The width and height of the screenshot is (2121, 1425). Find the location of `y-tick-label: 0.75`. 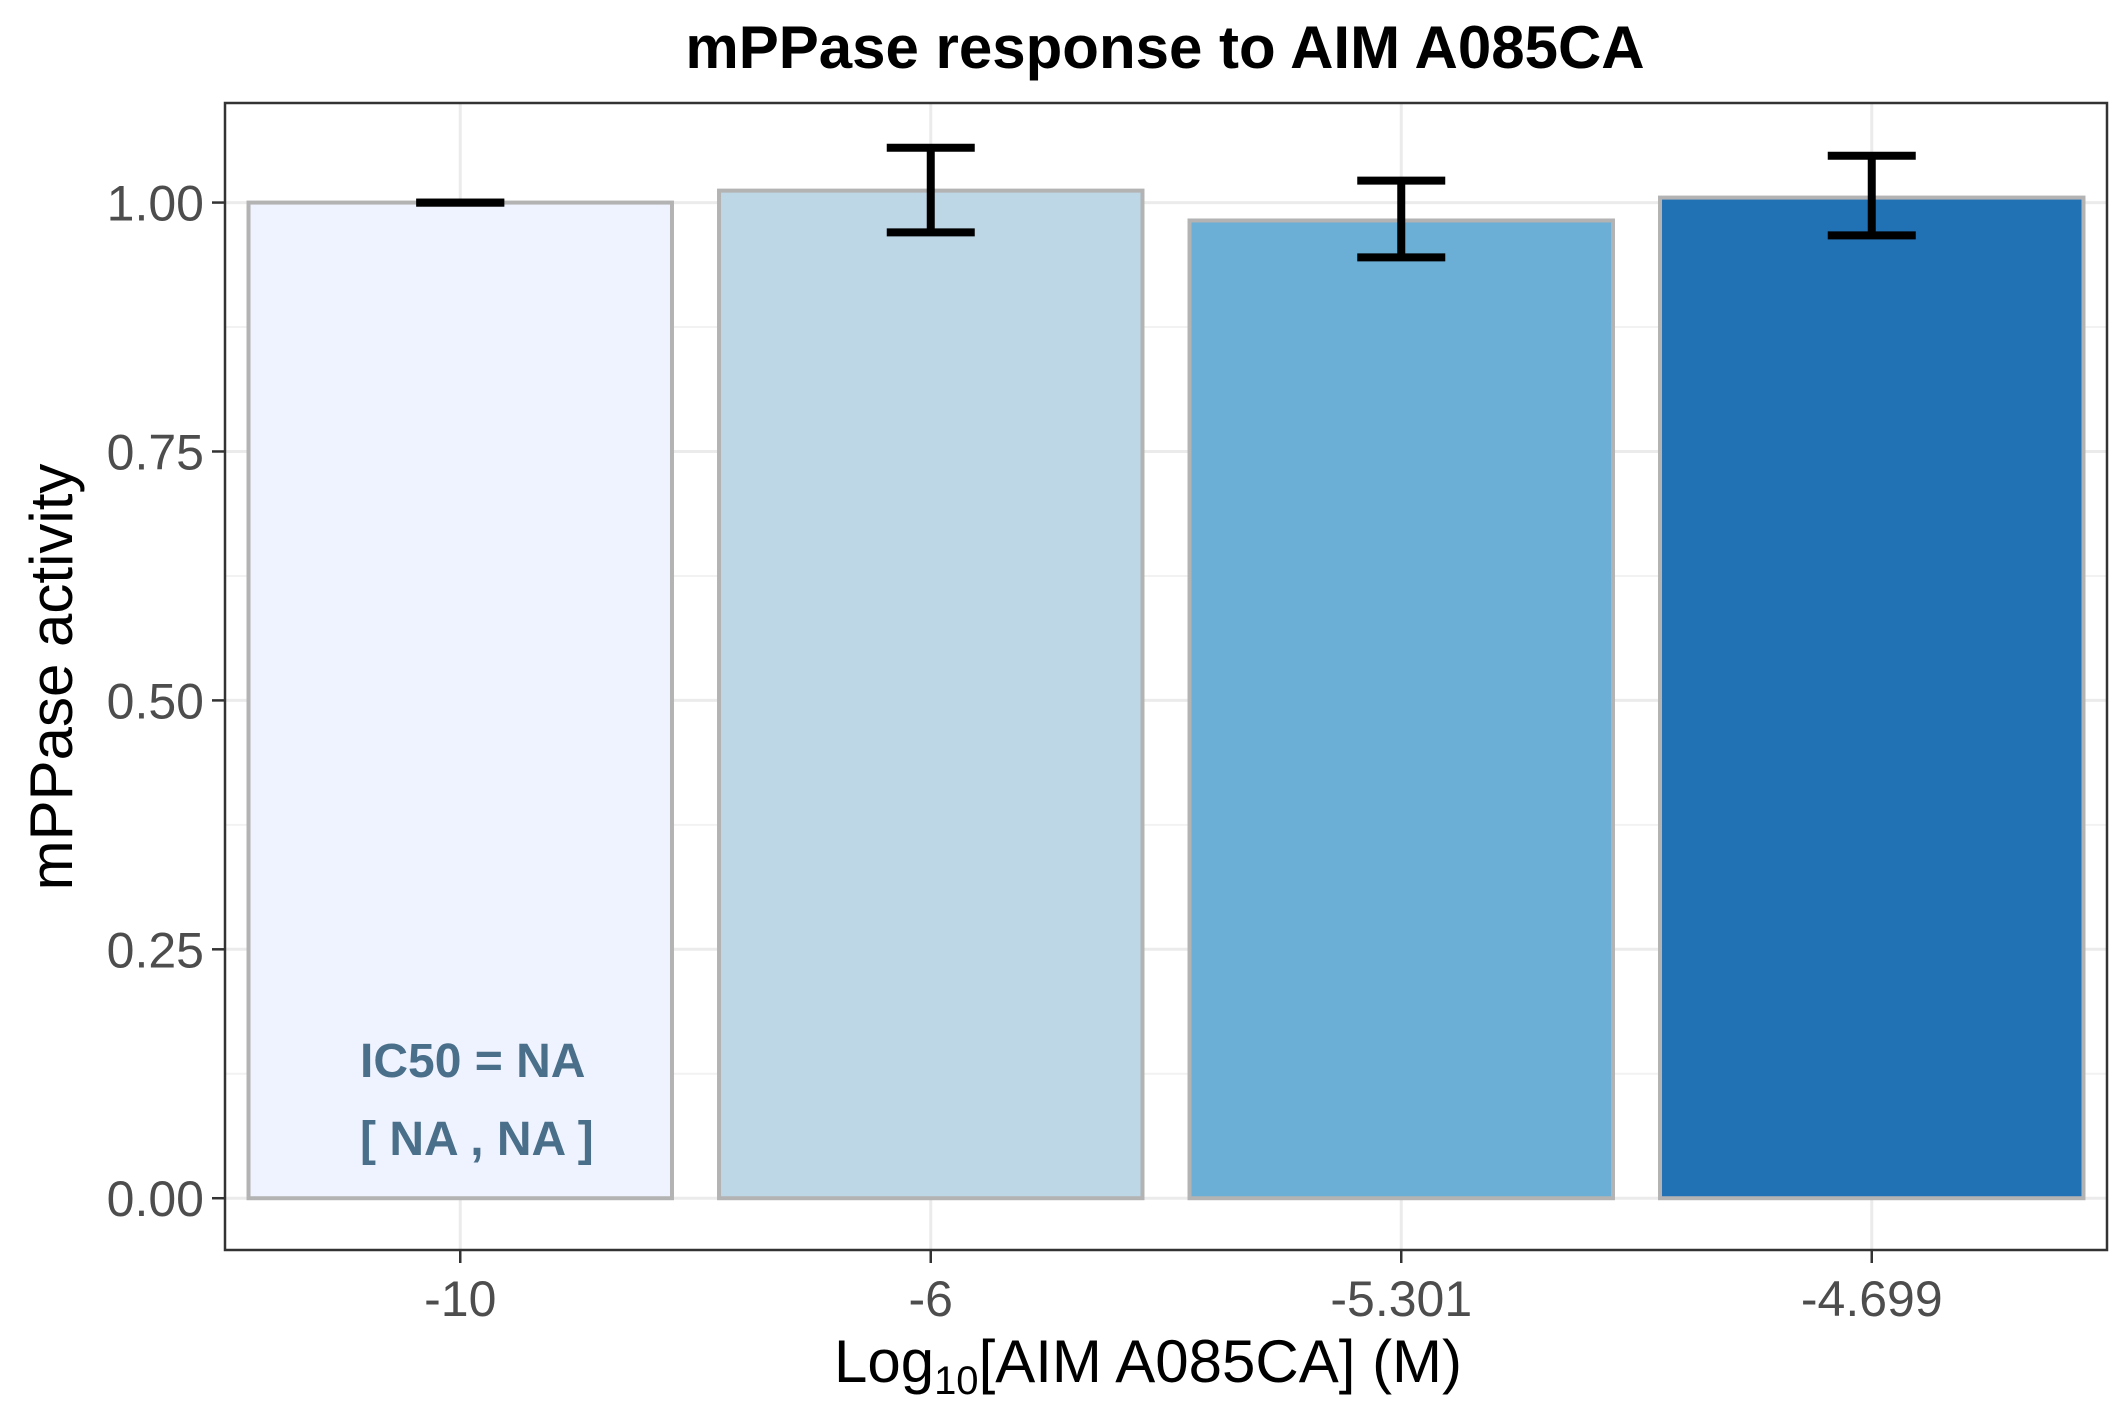

y-tick-label: 0.75 is located at coordinates (155, 452).